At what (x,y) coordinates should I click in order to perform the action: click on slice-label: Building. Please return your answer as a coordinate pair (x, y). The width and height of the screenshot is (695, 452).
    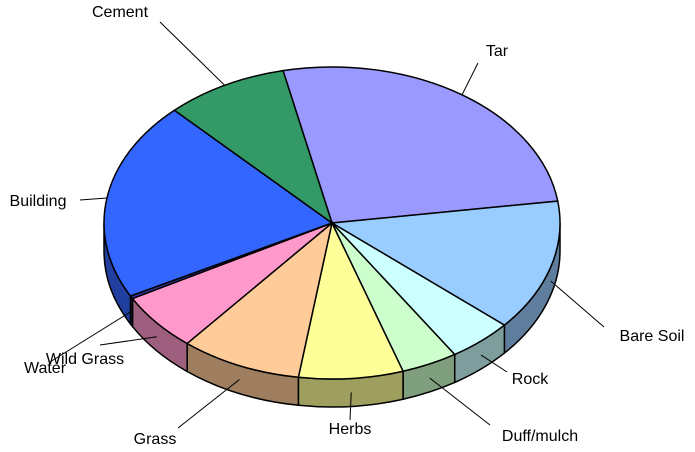
    Looking at the image, I should click on (38, 201).